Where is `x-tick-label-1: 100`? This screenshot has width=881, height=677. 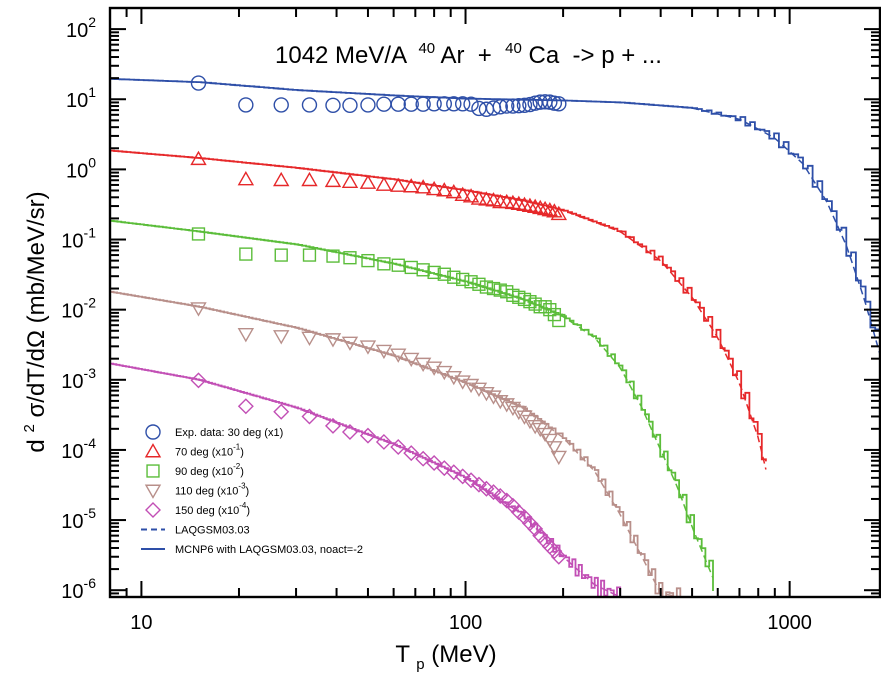
x-tick-label-1: 100 is located at coordinates (465, 623).